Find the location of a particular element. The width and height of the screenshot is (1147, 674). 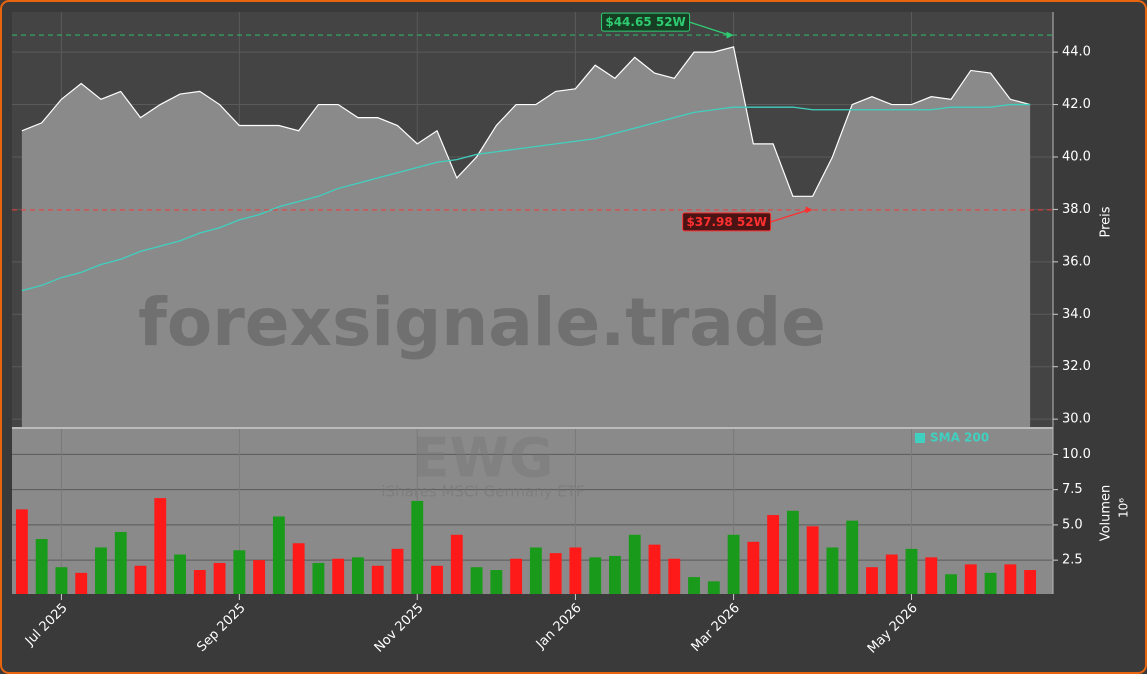

y-tick-label: 30.0 is located at coordinates (1076, 419).